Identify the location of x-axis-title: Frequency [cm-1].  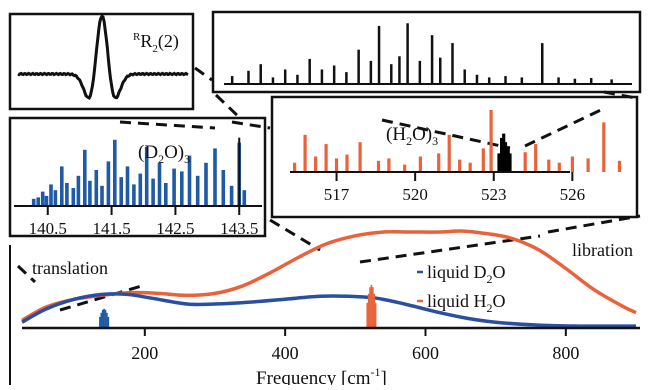
(321, 375).